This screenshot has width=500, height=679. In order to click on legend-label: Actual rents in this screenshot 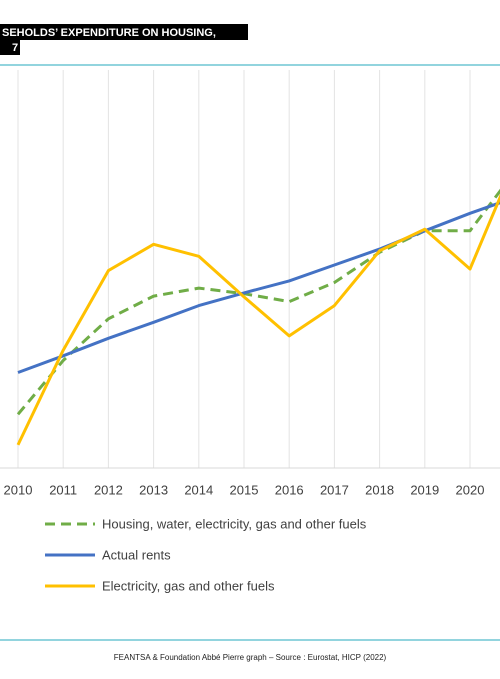, I will do `click(136, 554)`.